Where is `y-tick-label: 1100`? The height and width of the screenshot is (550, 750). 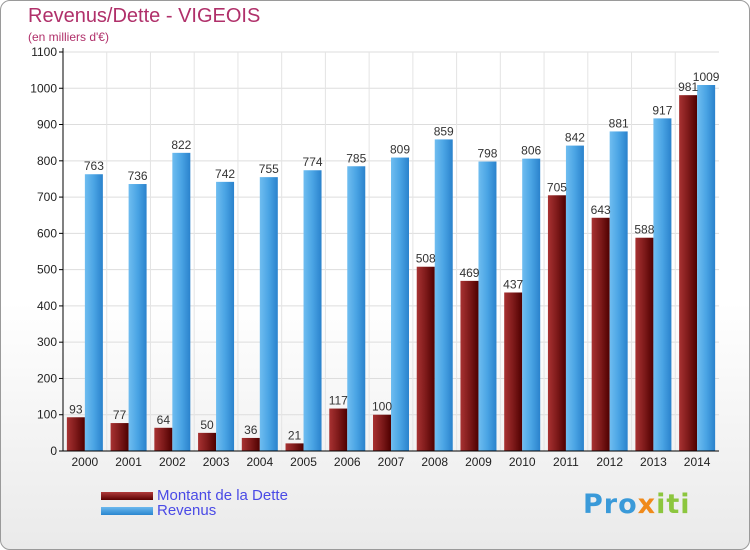 y-tick-label: 1100 is located at coordinates (44, 52).